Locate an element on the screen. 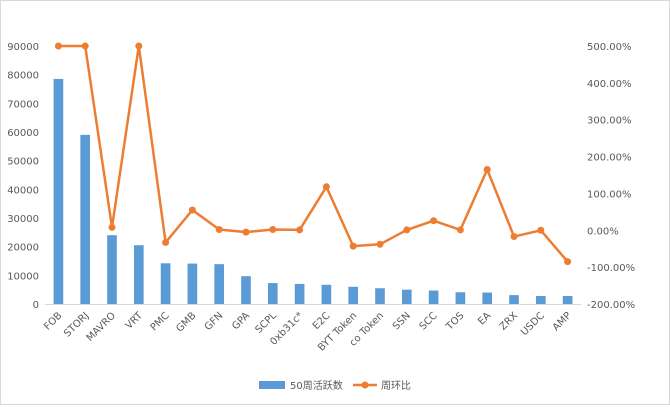  y-right-tick-label: 500.00% is located at coordinates (609, 47).